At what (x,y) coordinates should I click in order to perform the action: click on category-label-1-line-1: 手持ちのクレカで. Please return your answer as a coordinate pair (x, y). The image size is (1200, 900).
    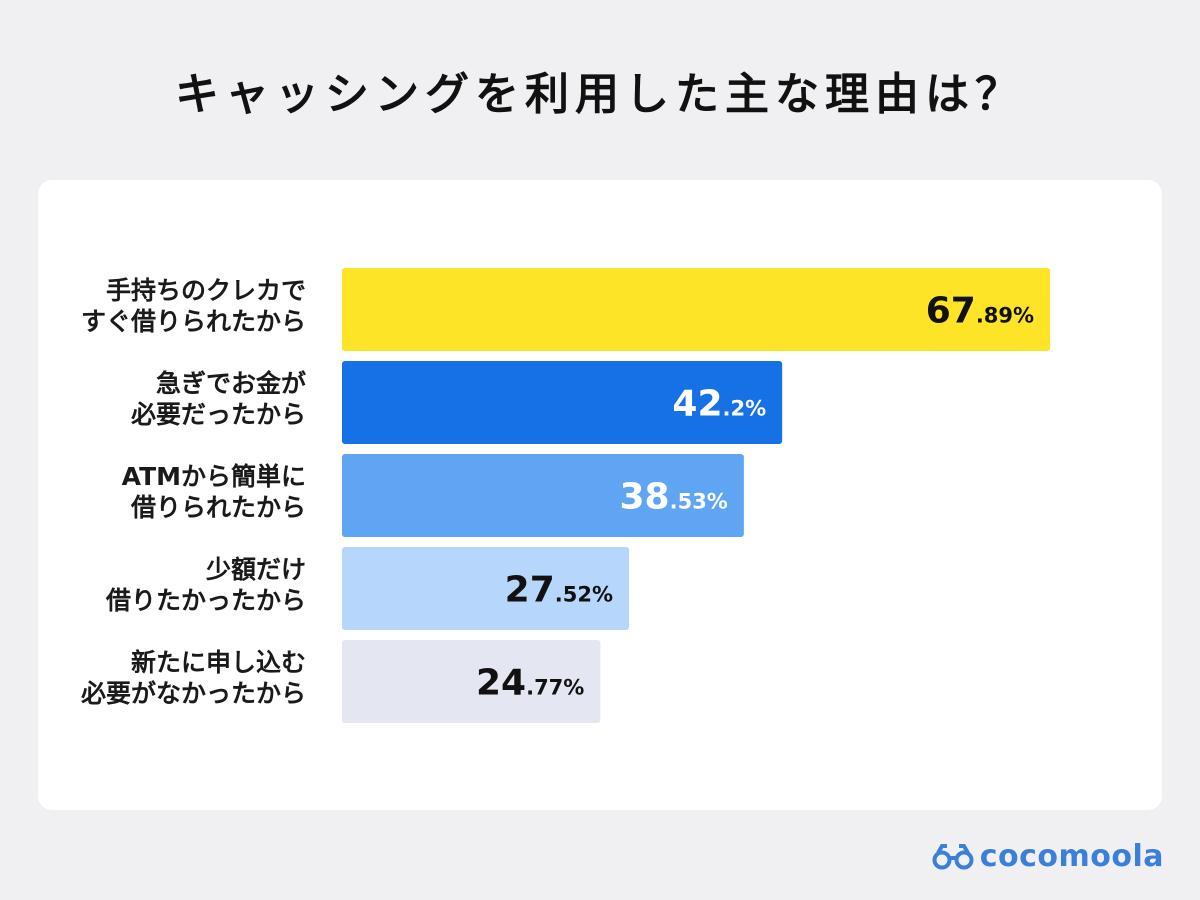
    Looking at the image, I should click on (206, 290).